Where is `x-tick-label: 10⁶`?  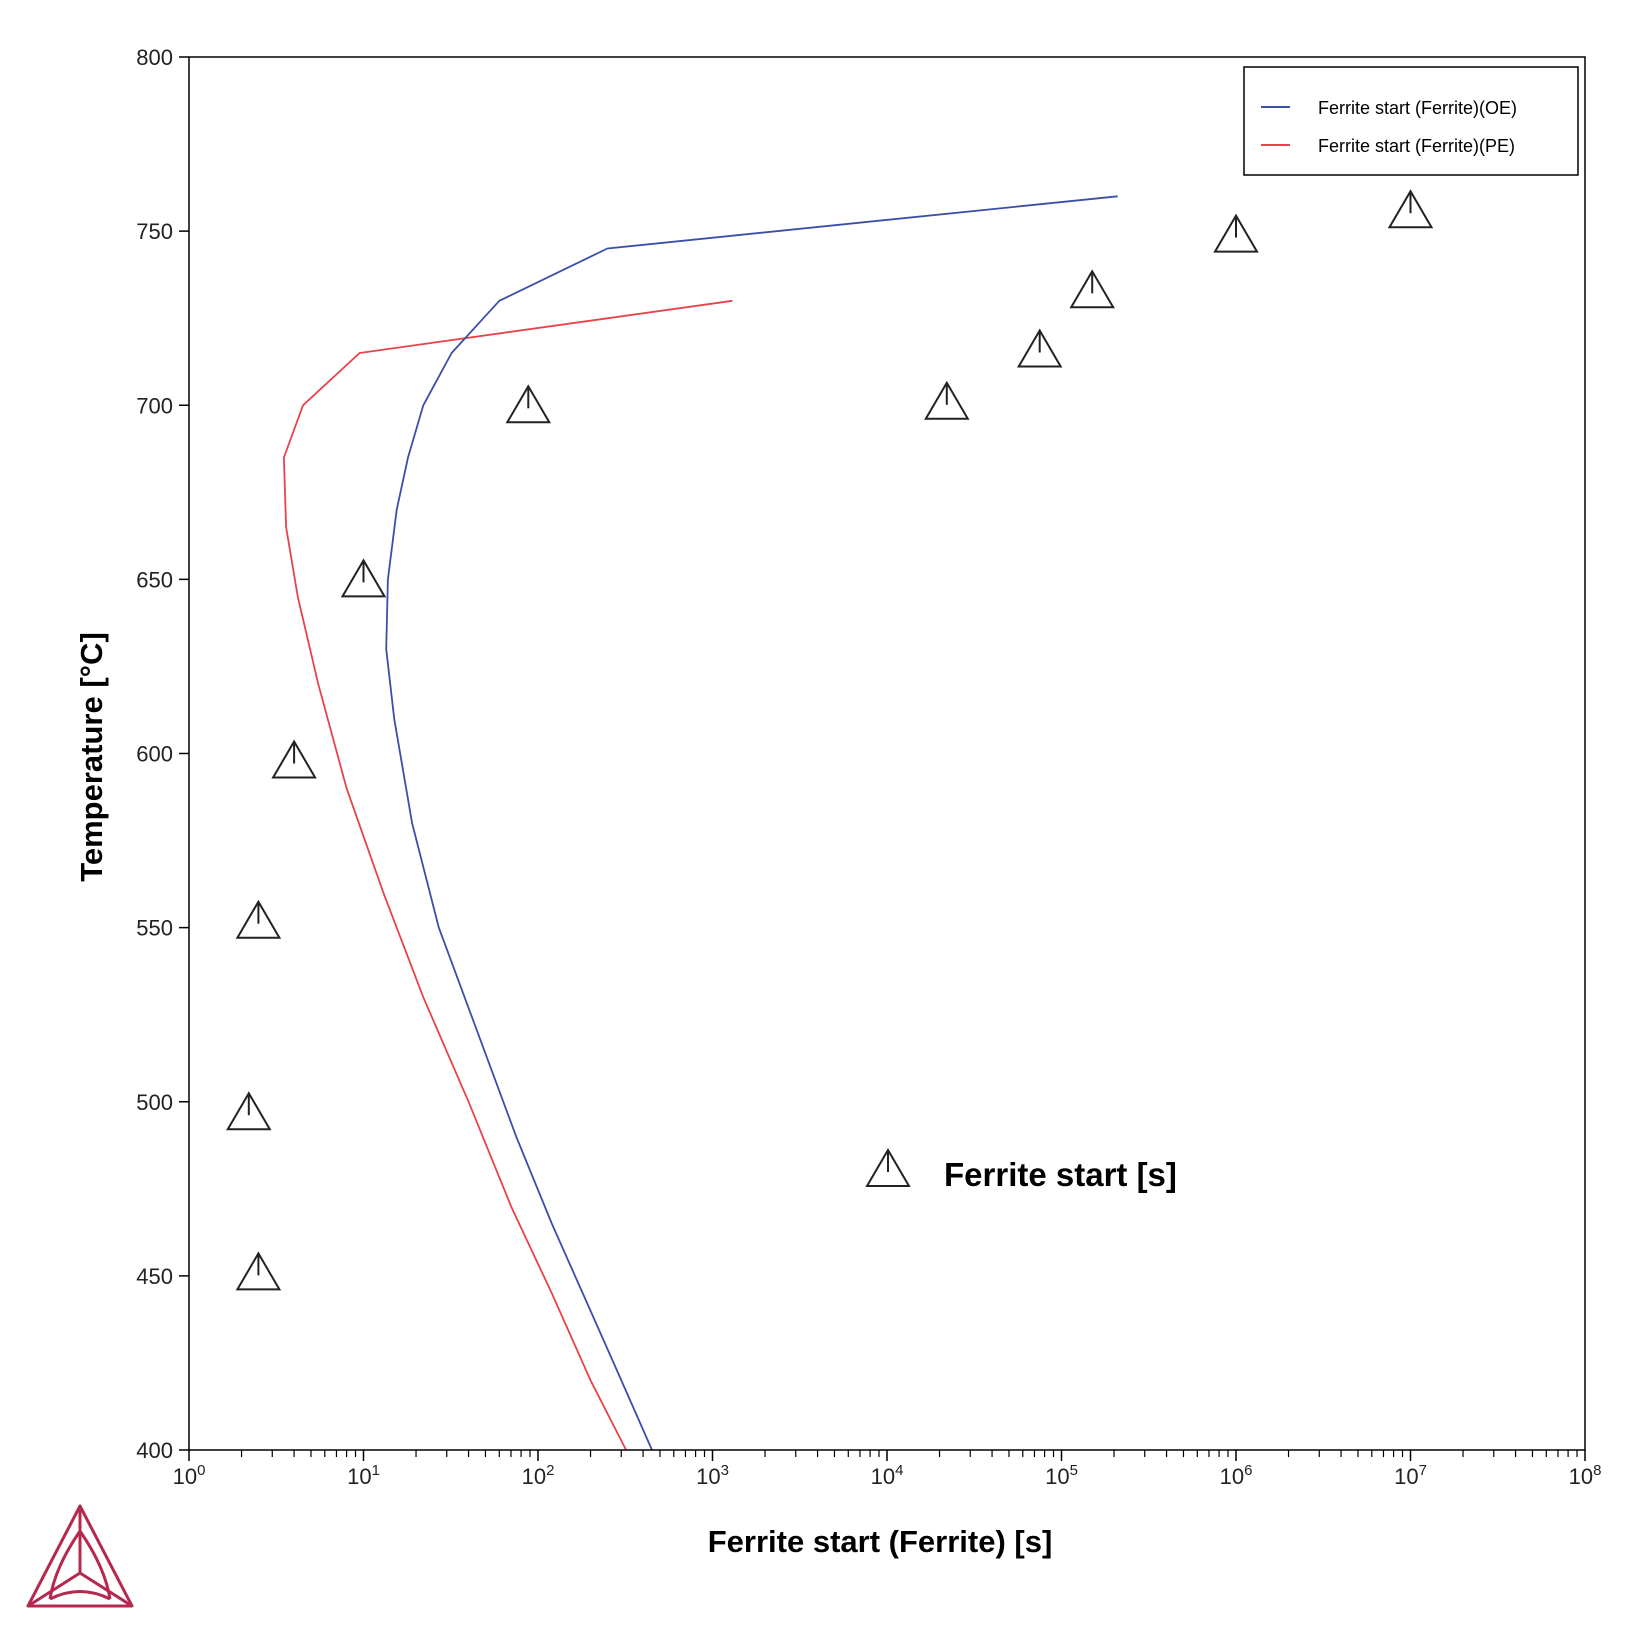 x-tick-label: 10⁶ is located at coordinates (1236, 1475).